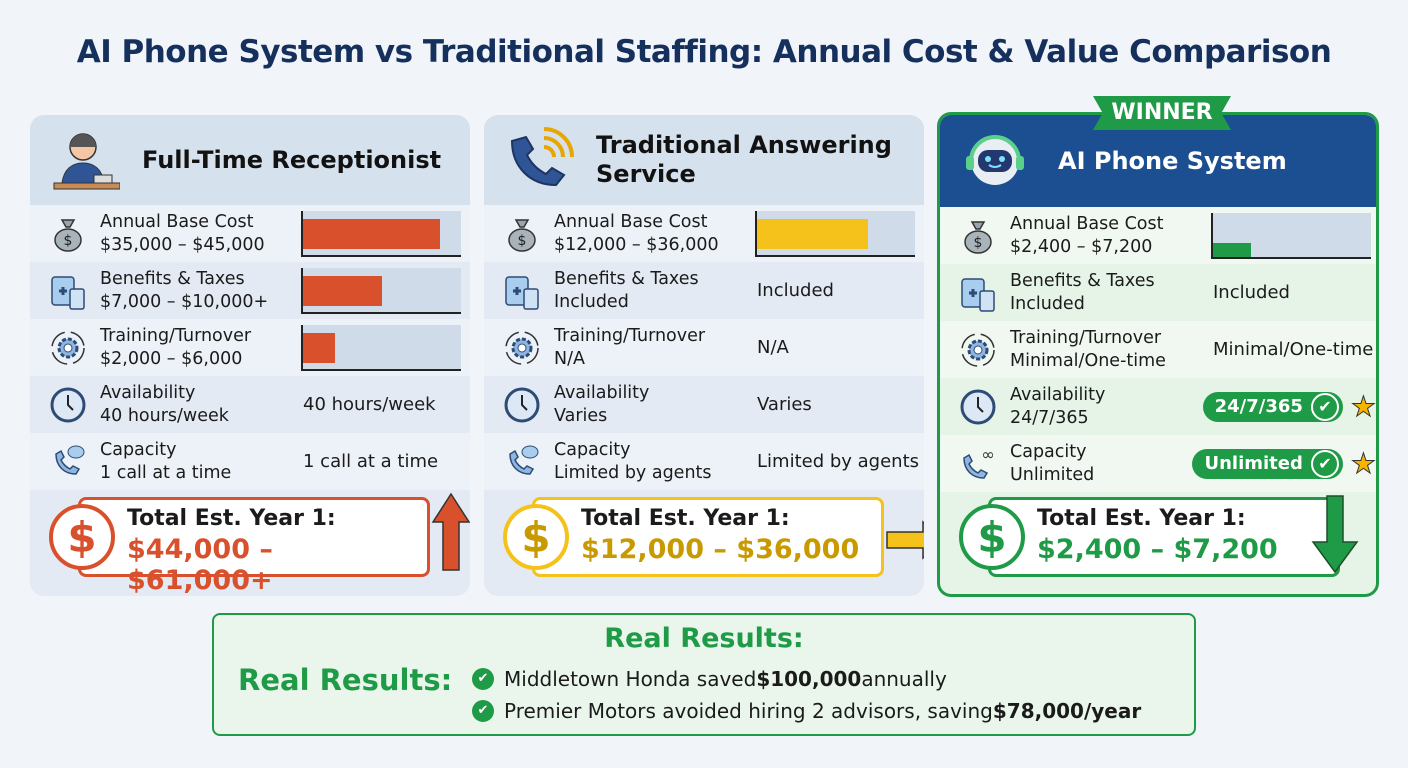  Describe the element at coordinates (904, 542) in the screenshot. I see `arrow-right-icon` at that location.